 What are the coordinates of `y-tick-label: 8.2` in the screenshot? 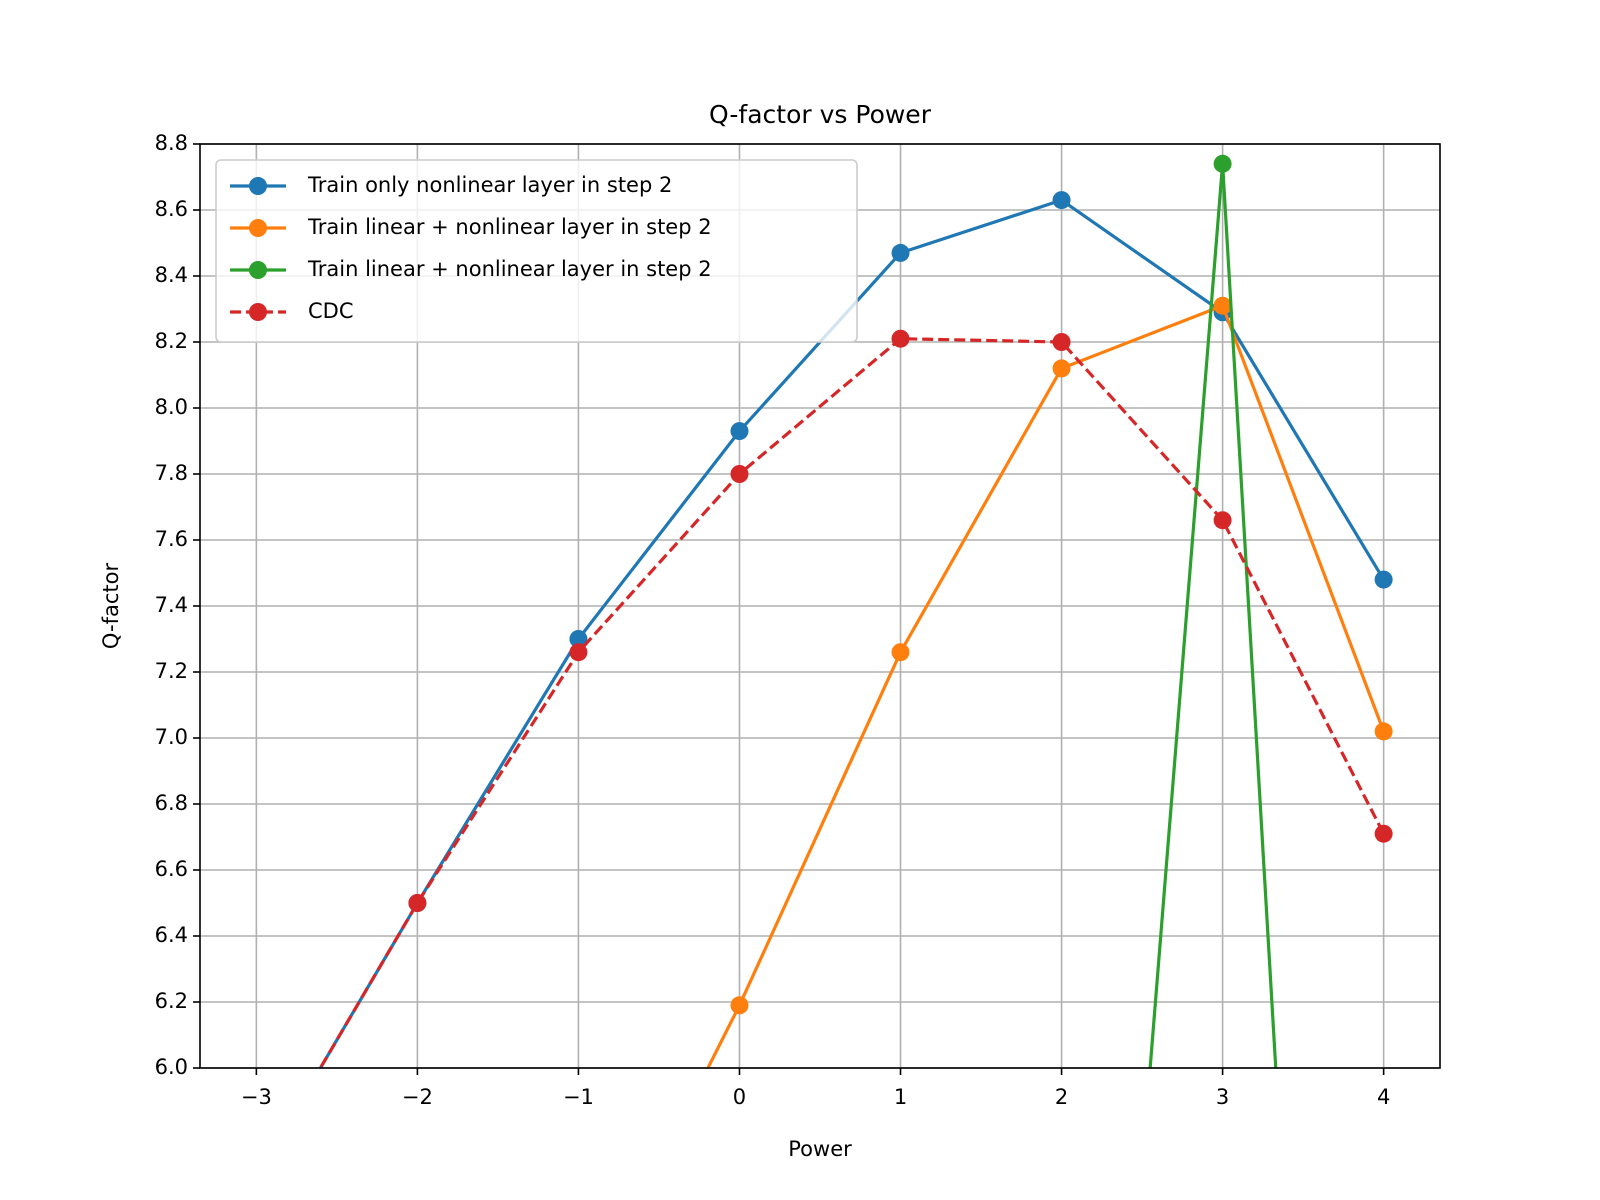 It's located at (171, 341).